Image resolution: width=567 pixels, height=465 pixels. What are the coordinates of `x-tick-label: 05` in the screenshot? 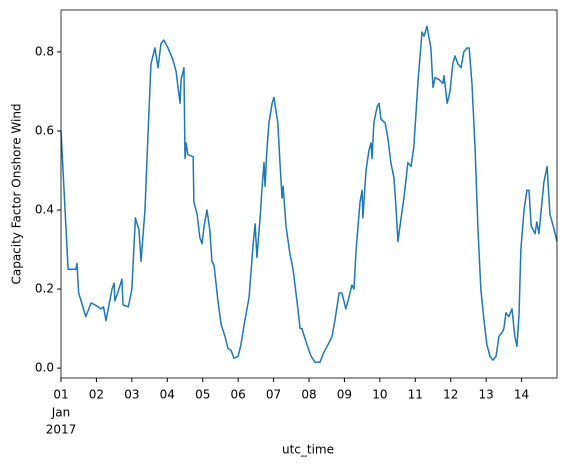 It's located at (202, 395).